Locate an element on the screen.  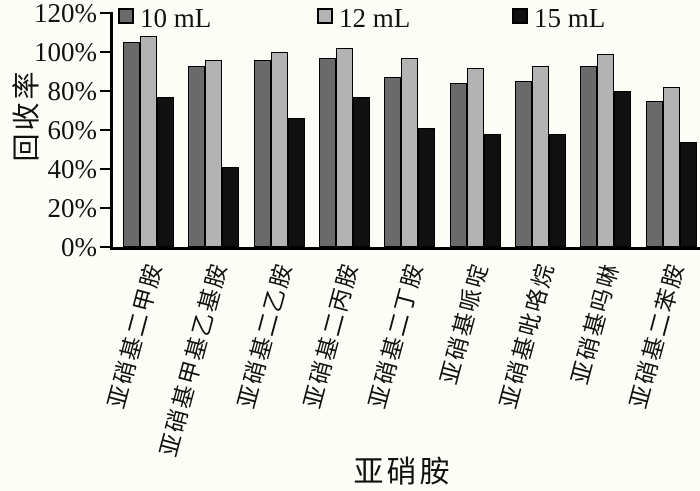
x-axis-category-label: 亚硝基哌啶 is located at coordinates (465, 323).